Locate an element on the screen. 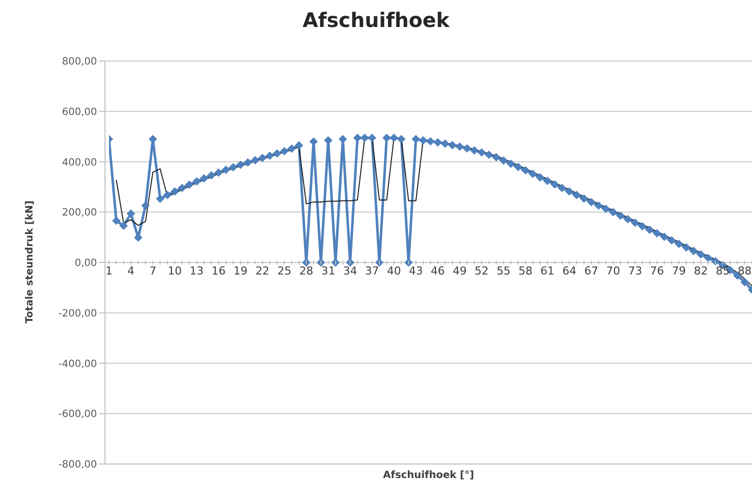  x-tick-label: 40 is located at coordinates (393, 271).